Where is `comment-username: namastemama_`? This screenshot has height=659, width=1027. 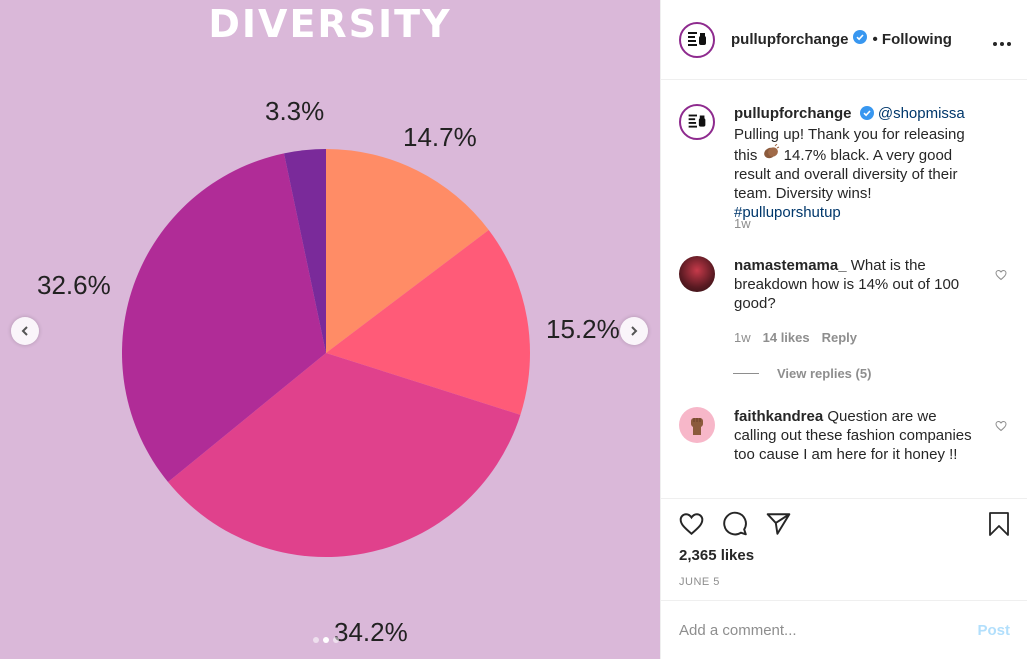
comment-username: namastemama_ is located at coordinates (790, 265).